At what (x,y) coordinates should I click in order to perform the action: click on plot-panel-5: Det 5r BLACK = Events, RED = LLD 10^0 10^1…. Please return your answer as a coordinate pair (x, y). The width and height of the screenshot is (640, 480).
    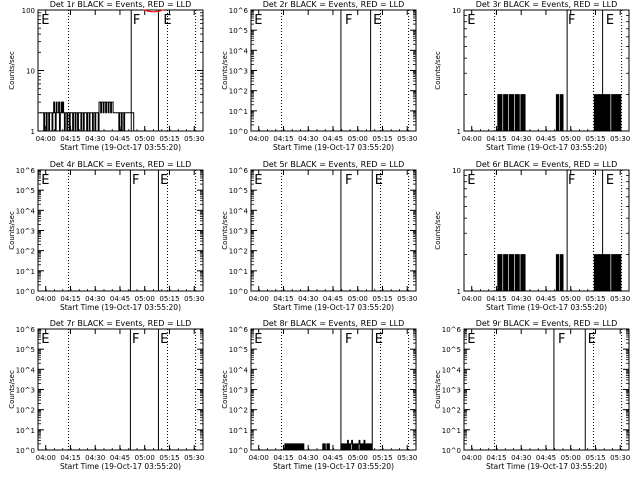
    Looking at the image, I should click on (319, 236).